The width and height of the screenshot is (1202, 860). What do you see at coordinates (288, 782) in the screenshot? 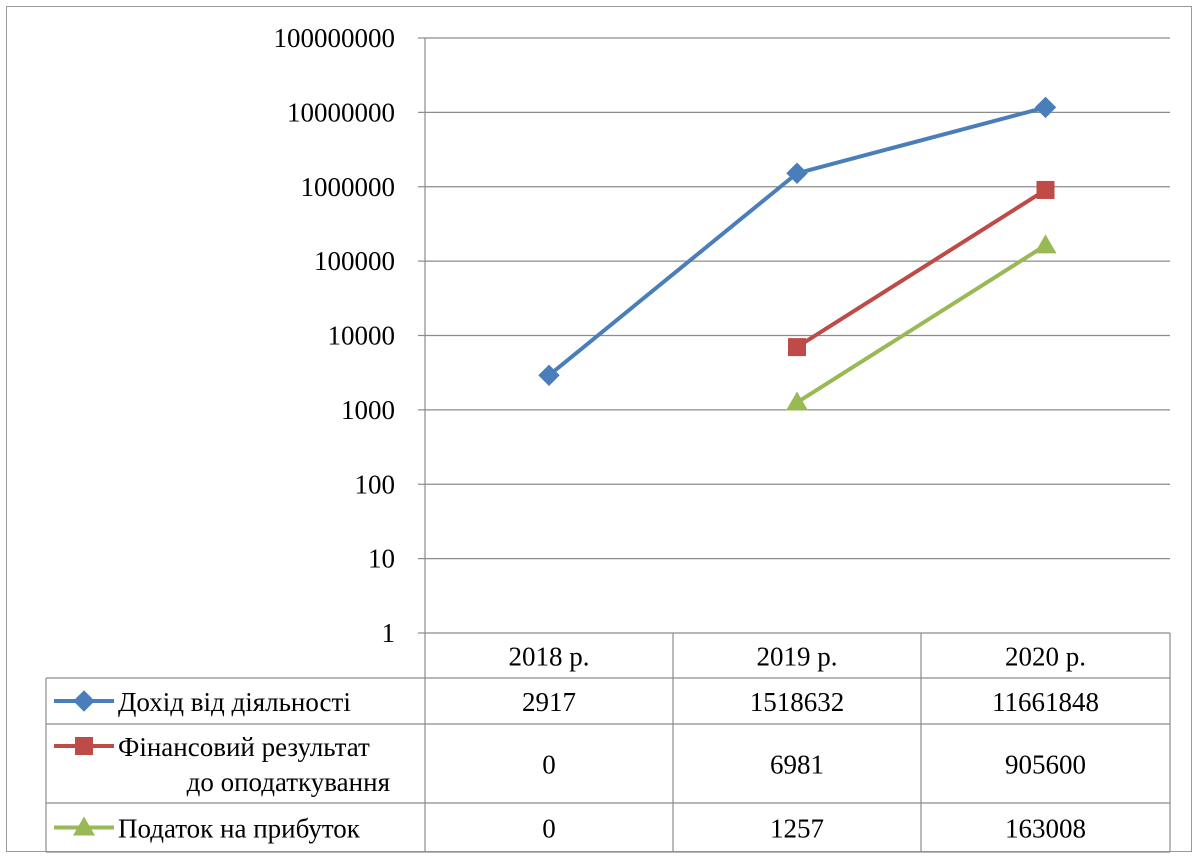
I see `legend-label: до оподаткування` at bounding box center [288, 782].